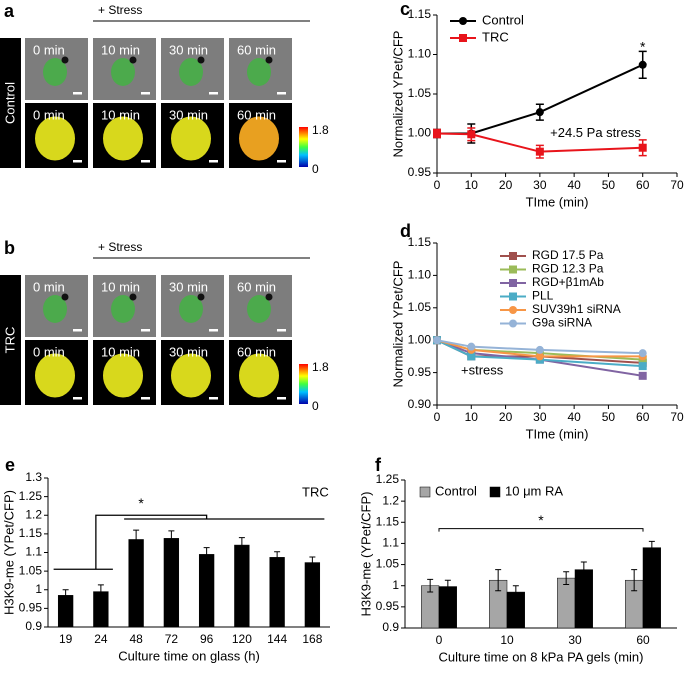  What do you see at coordinates (120, 247) in the screenshot?
I see `stress-label: + Stress` at bounding box center [120, 247].